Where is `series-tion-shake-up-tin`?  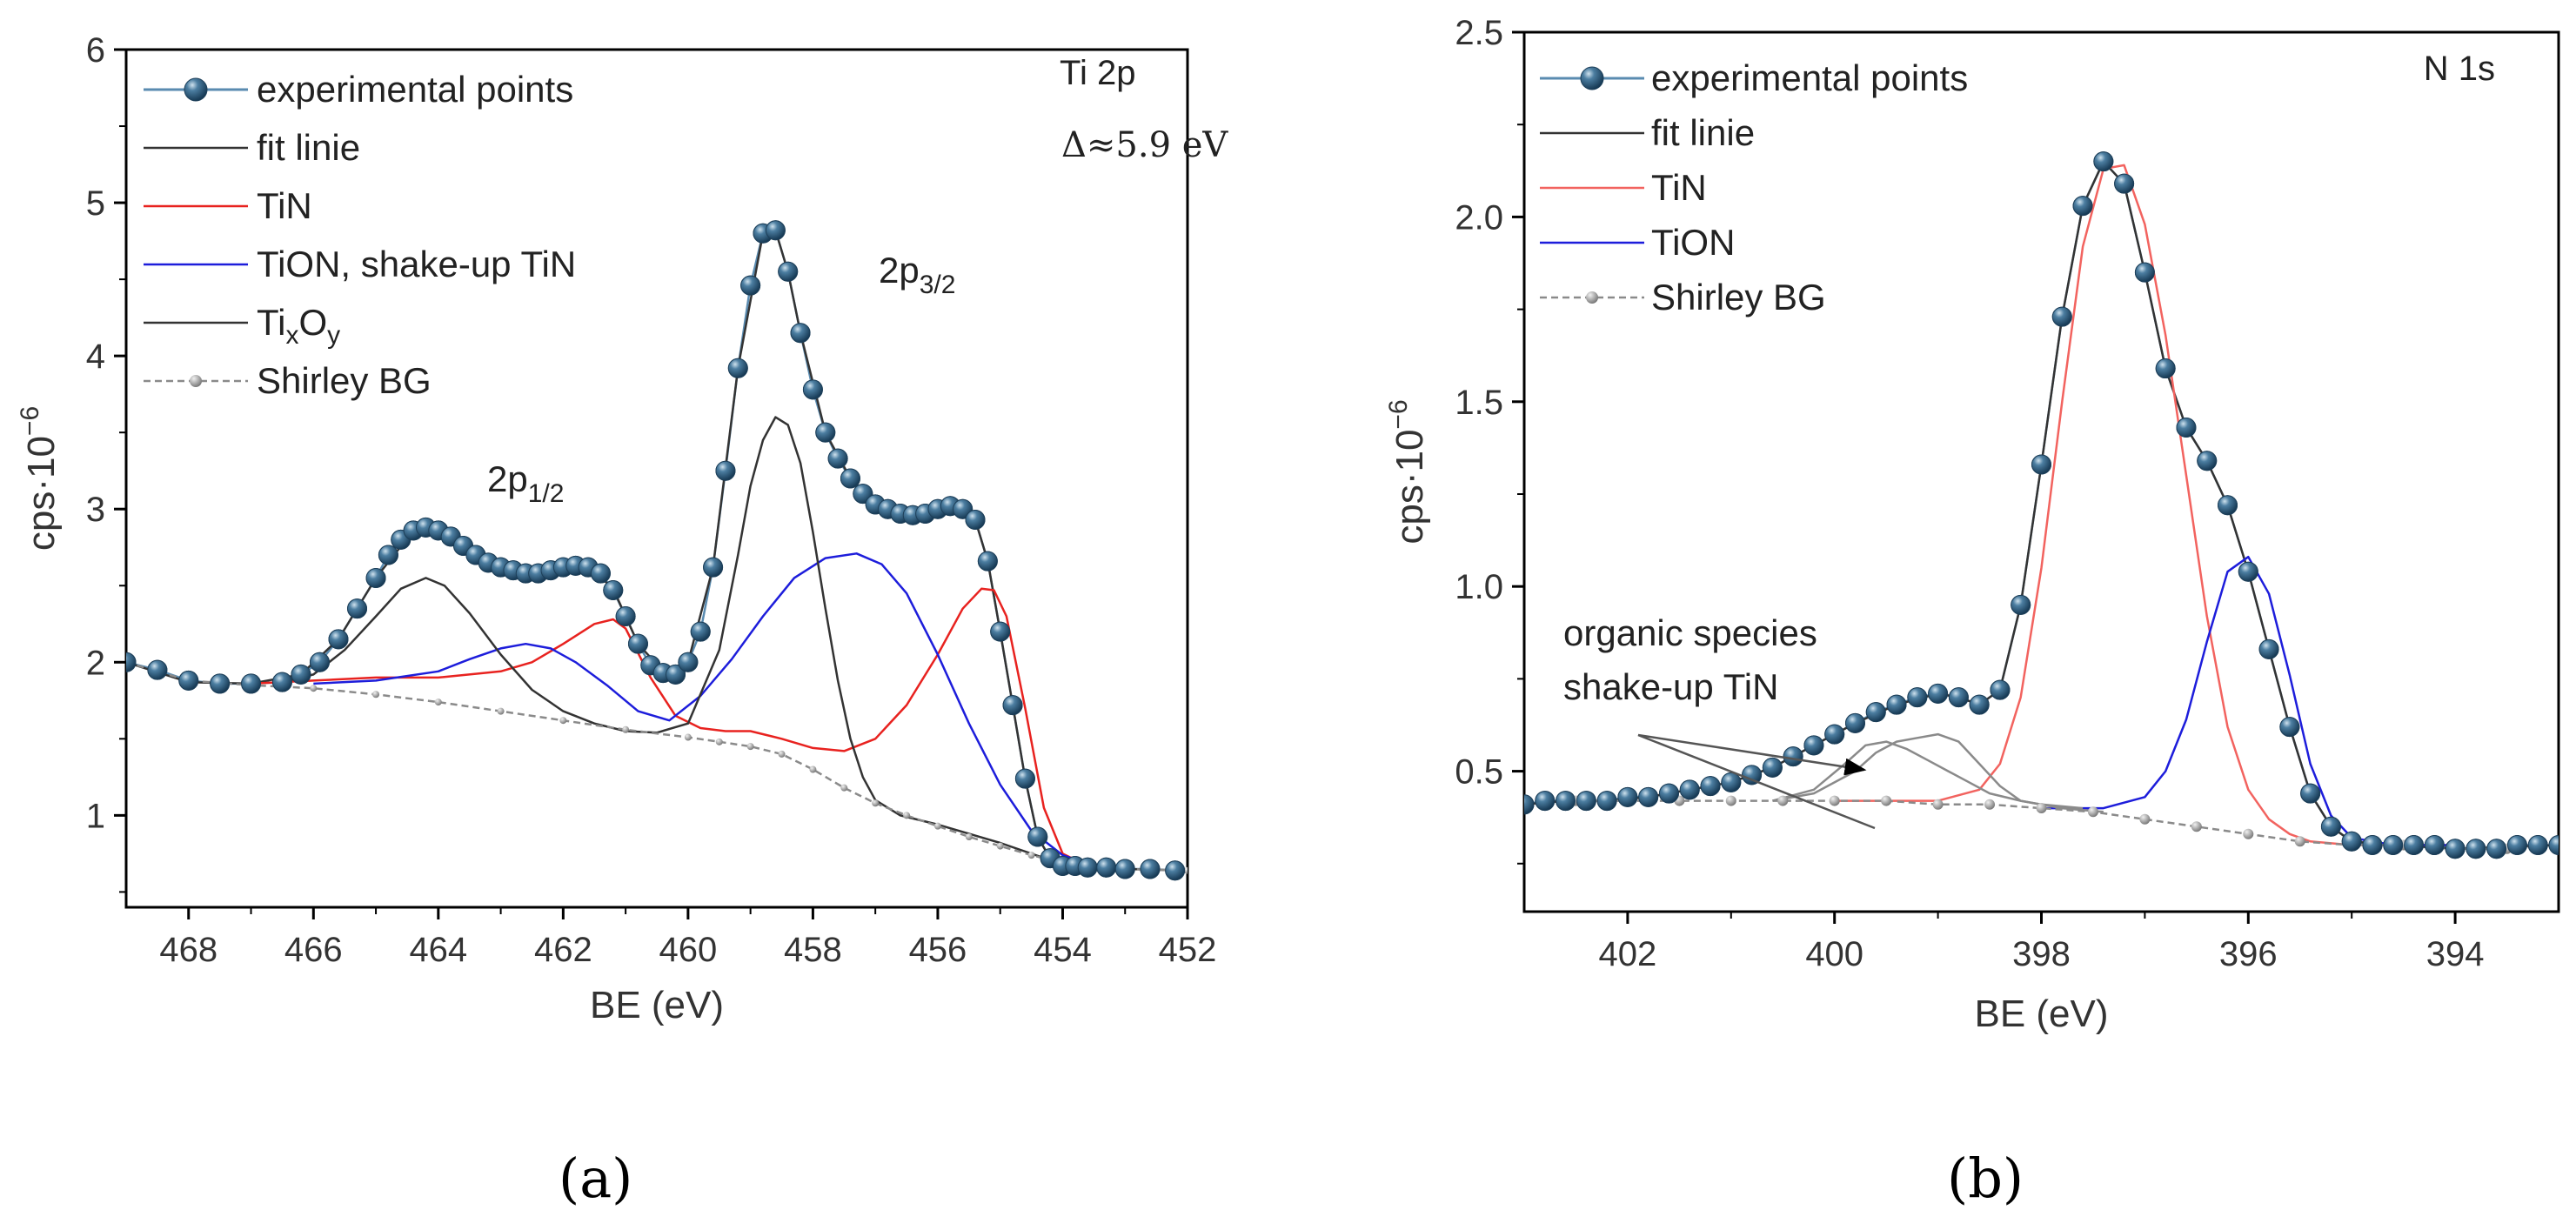
series-tion-shake-up-tin is located at coordinates (719, 711).